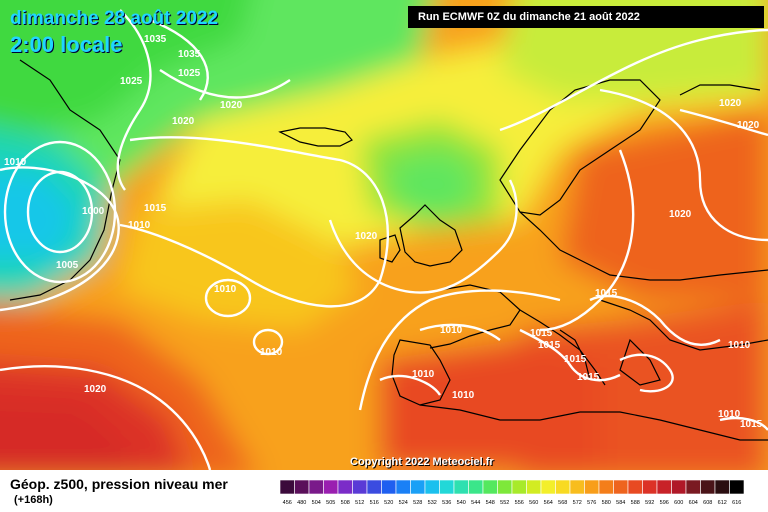 The width and height of the screenshot is (768, 512). I want to click on scale-label: 588, so click(635, 503).